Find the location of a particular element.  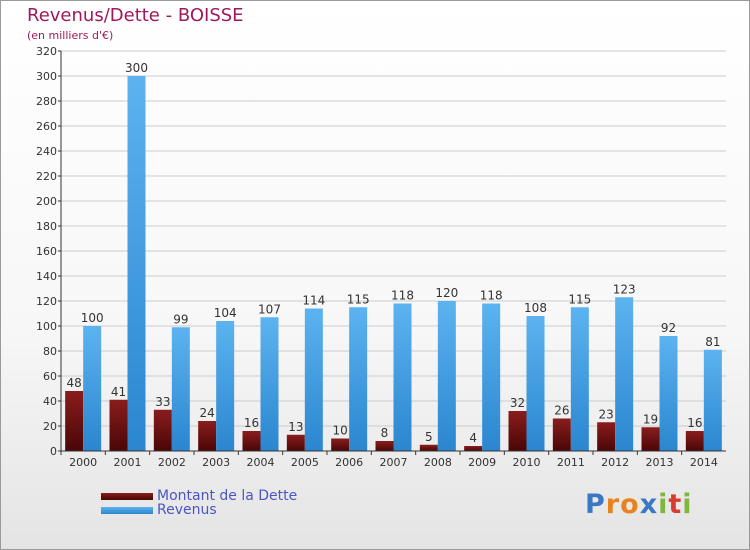

y-tick-label: 260 is located at coordinates (46, 126).